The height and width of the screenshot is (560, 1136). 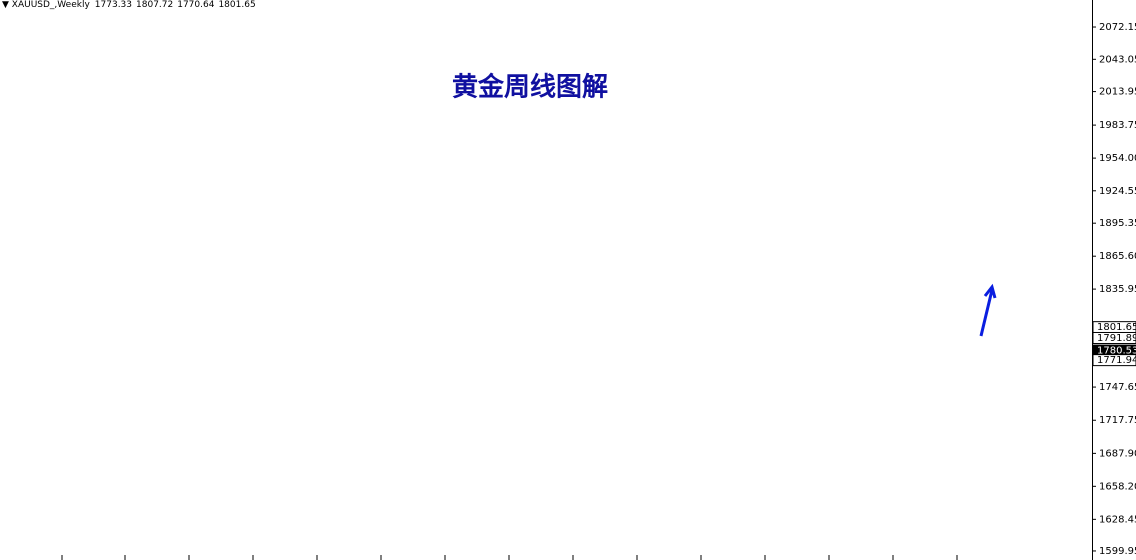 I want to click on y-tick-label: 1687.90, so click(x=1117, y=453).